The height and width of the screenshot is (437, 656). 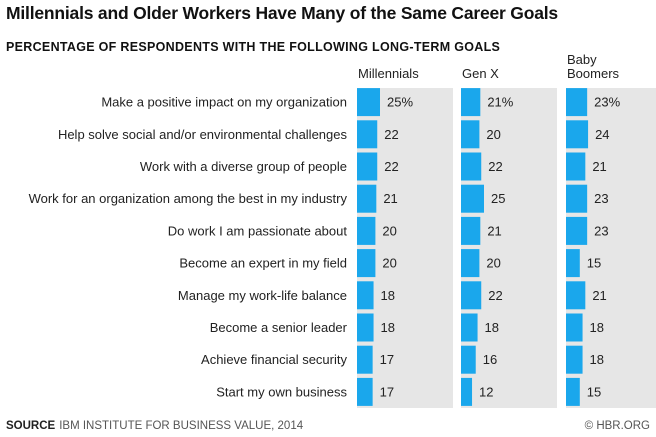 What do you see at coordinates (31, 426) in the screenshot?
I see `source-label: SOURCE` at bounding box center [31, 426].